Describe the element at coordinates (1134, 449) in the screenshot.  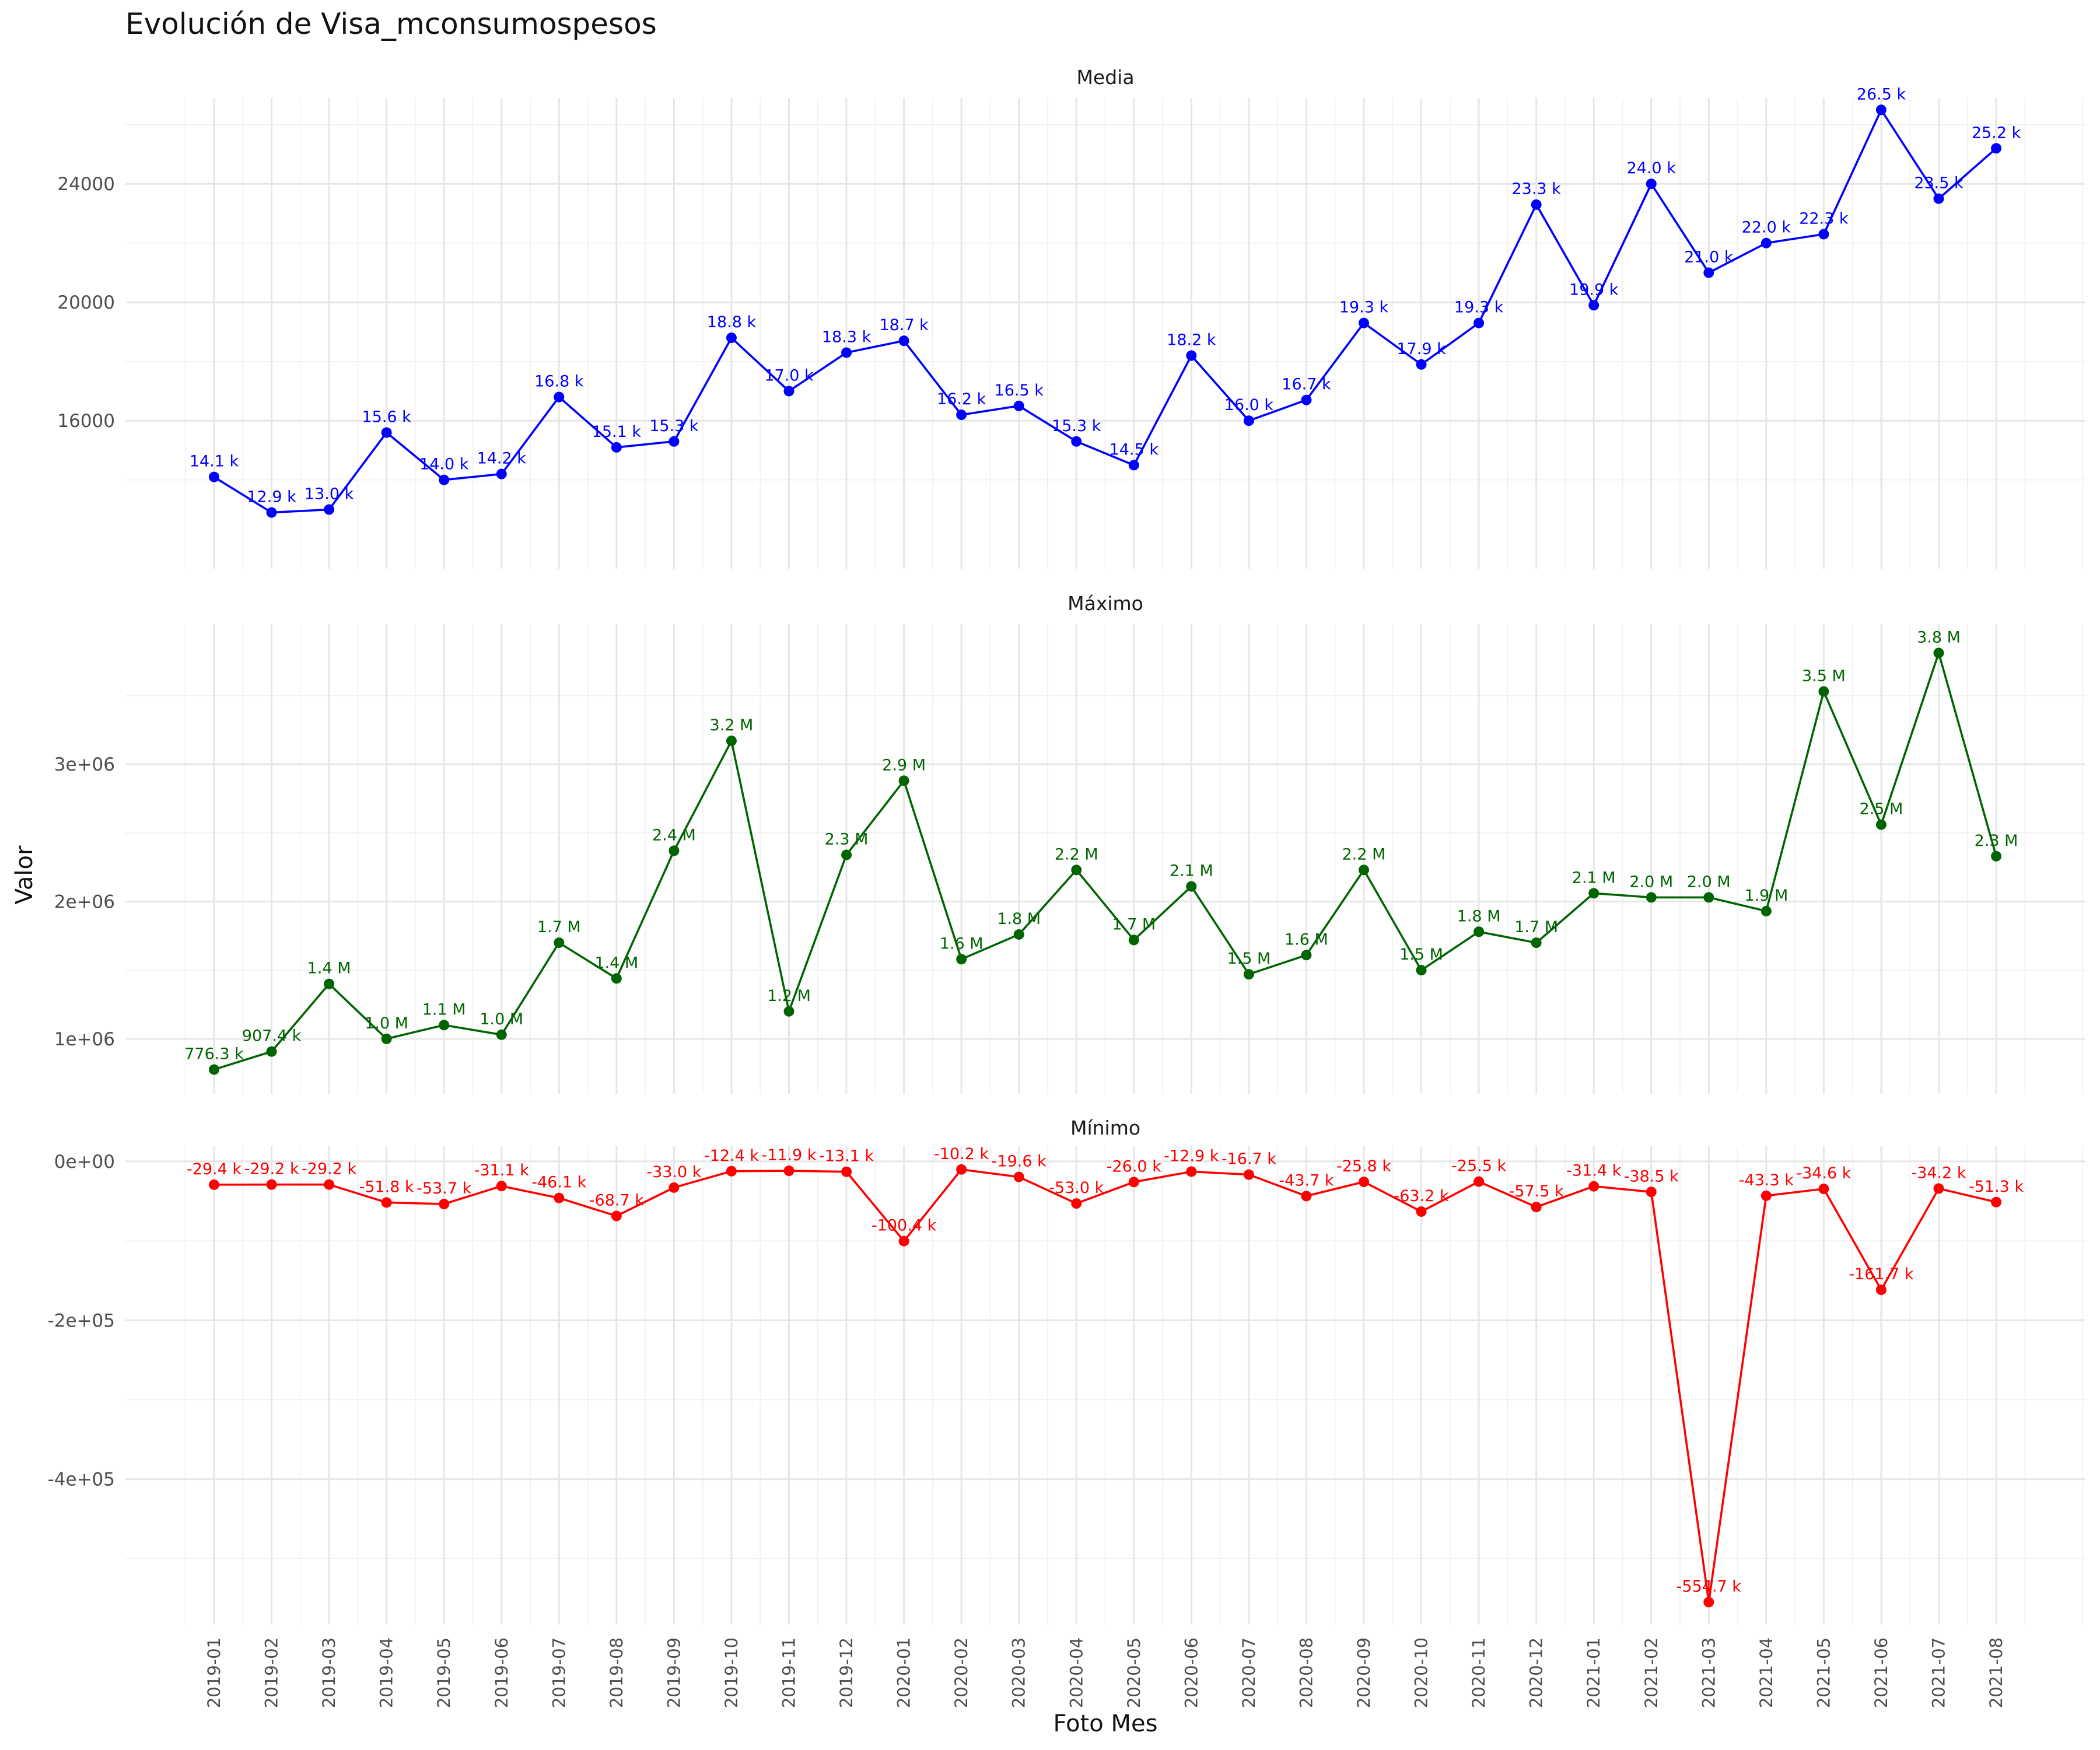
I see `data-label: 14.5 k` at that location.